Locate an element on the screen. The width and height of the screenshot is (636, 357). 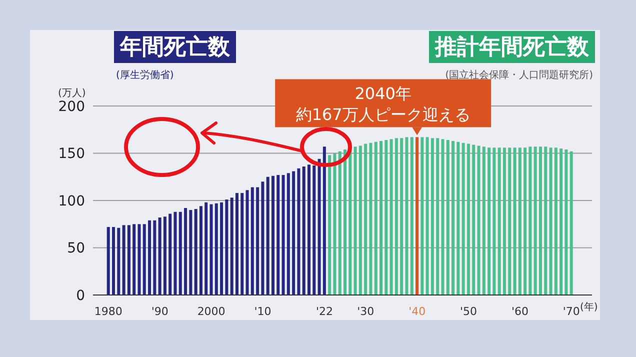
chart-title: 年間死亡数 is located at coordinates (175, 47).